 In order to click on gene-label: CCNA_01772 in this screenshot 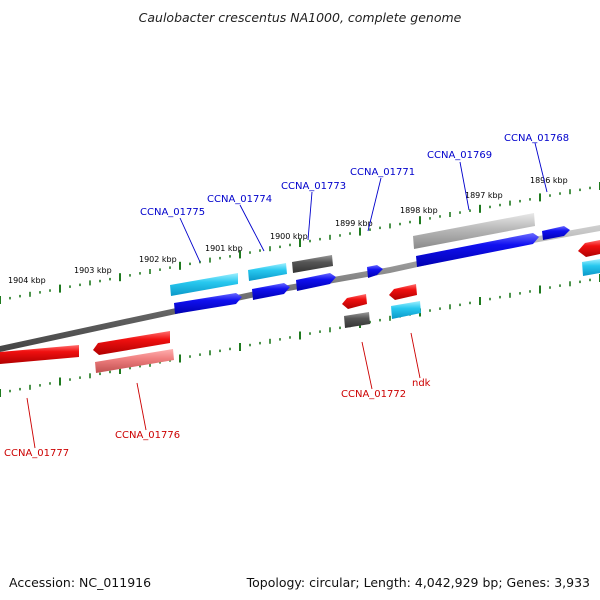, I will do `click(373, 394)`.